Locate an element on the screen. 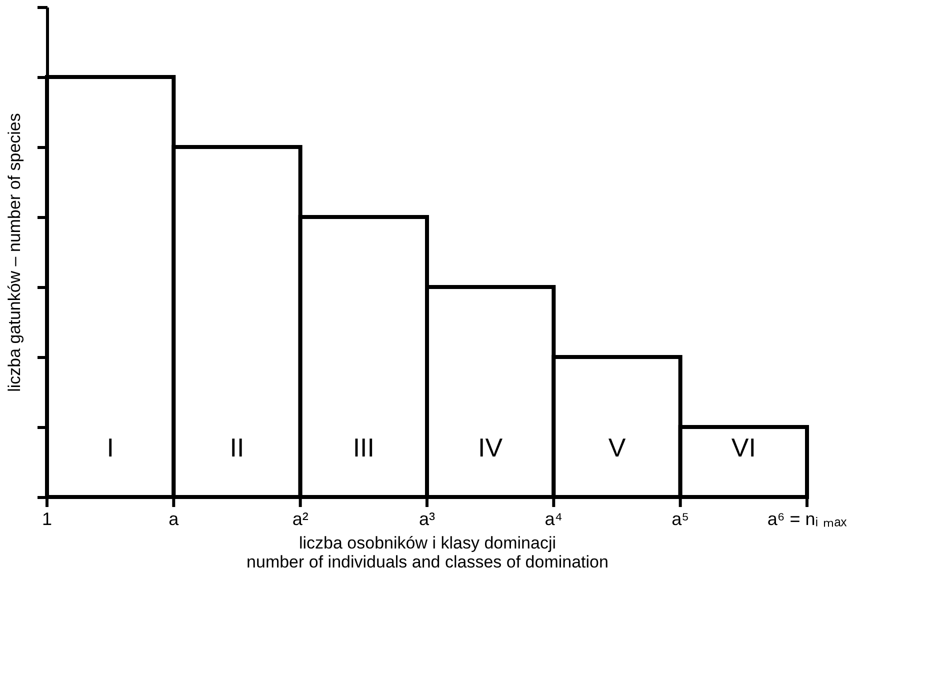 The height and width of the screenshot is (674, 948). text: a⁶ = nᵢ ₘₐₓ is located at coordinates (807, 519).